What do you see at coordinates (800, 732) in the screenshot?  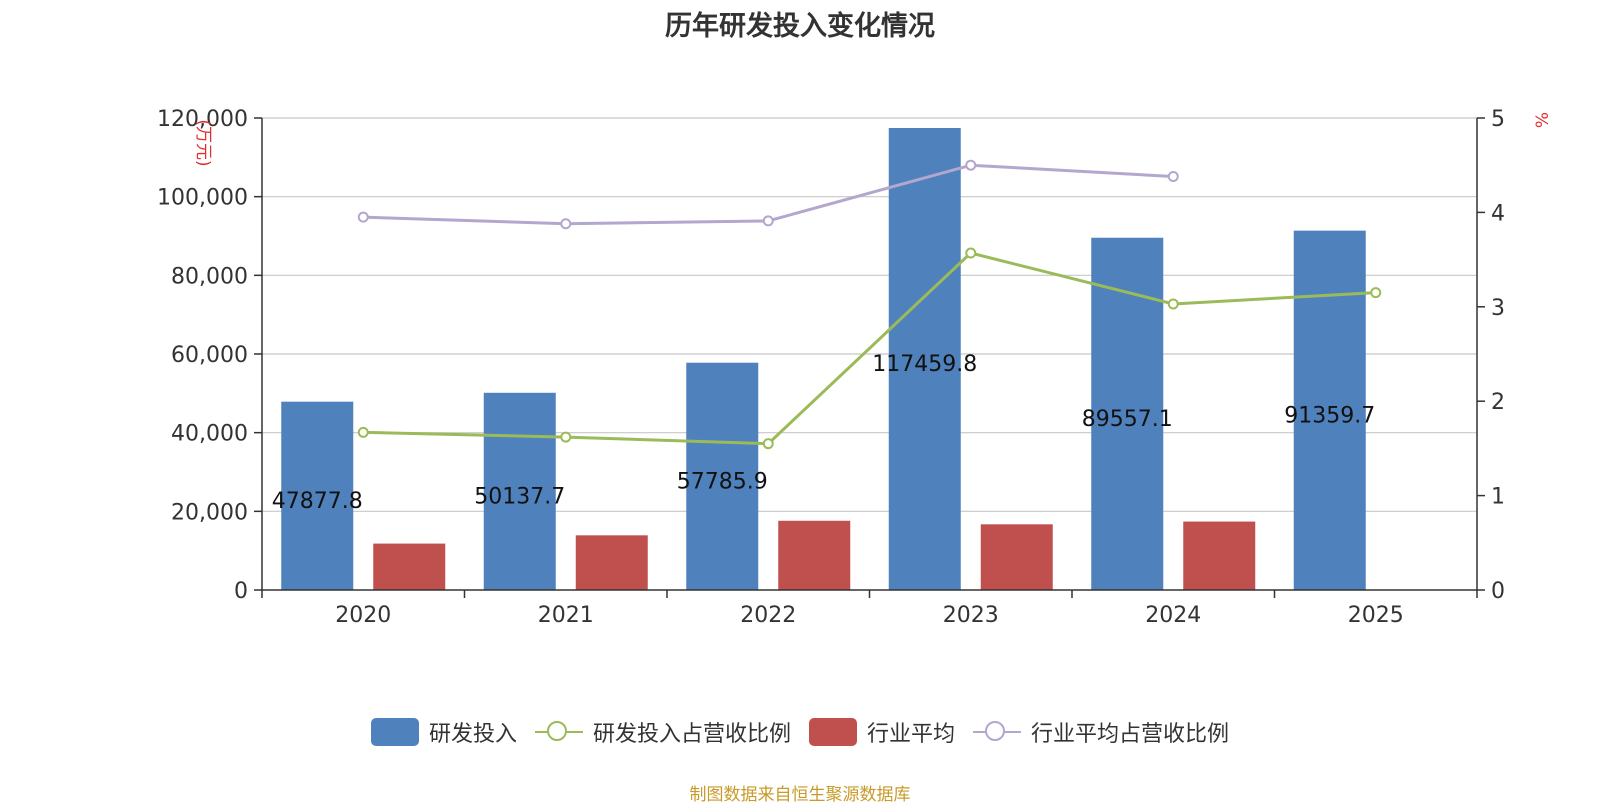 I see `legend: 研发投入 研发投入占营收比例 行业平均 行业平均占营收比例` at bounding box center [800, 732].